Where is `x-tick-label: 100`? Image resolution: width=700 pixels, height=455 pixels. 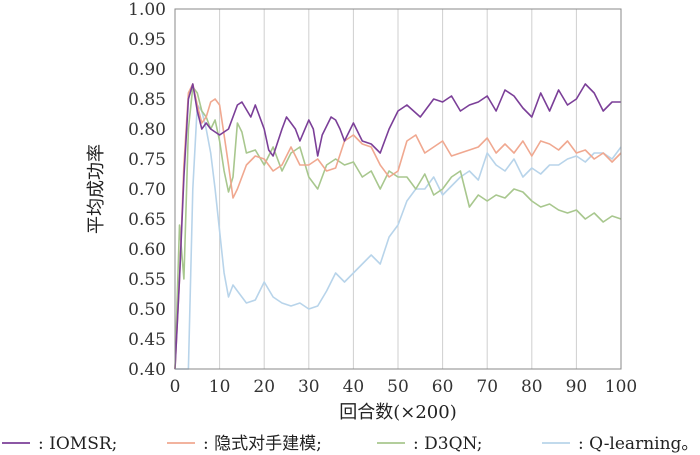
x-tick-label: 100 is located at coordinates (621, 387).